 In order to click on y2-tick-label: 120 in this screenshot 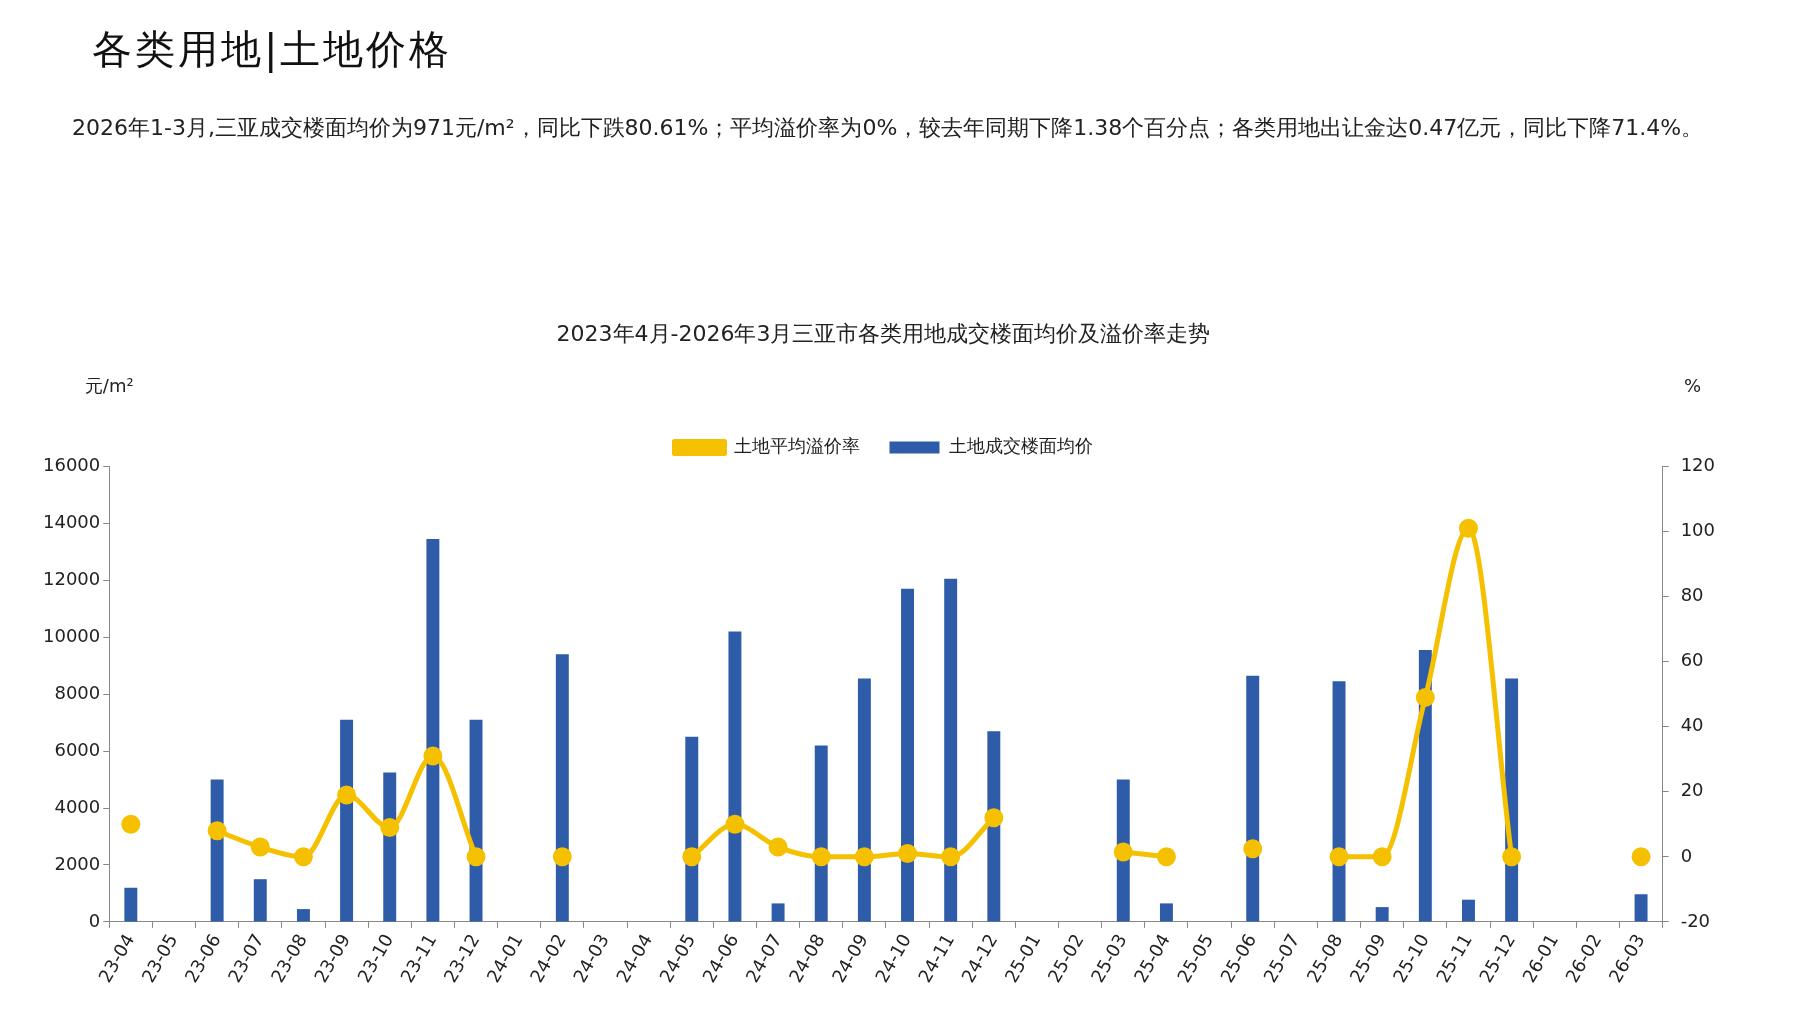, I will do `click(1697, 465)`.